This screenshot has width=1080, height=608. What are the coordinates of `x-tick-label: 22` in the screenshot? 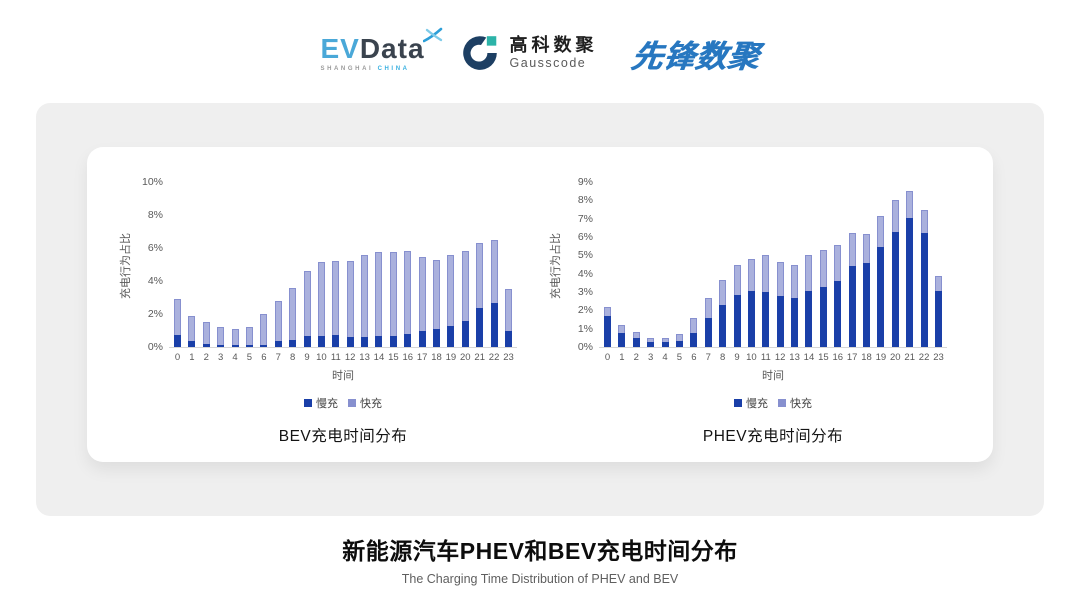 It's located at (494, 357).